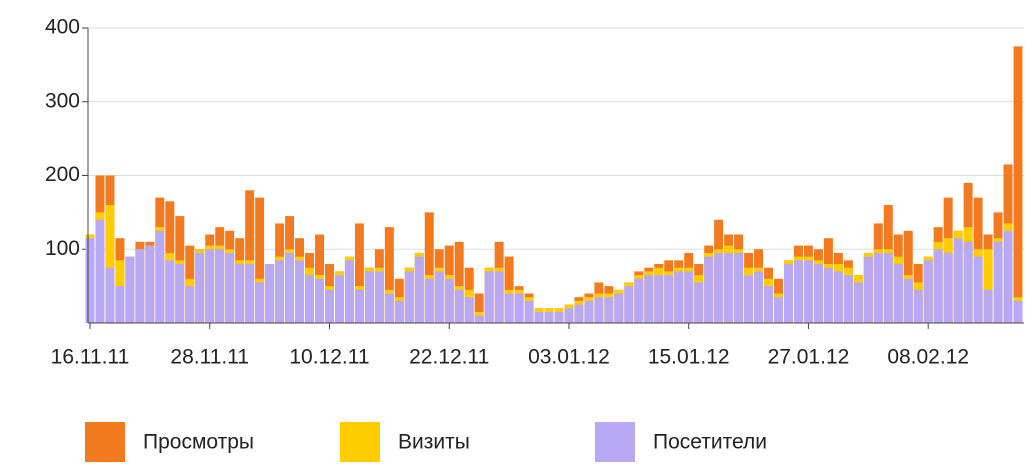 Image resolution: width=1025 pixels, height=468 pixels. I want to click on x-tick-label: 15.01.12, so click(689, 357).